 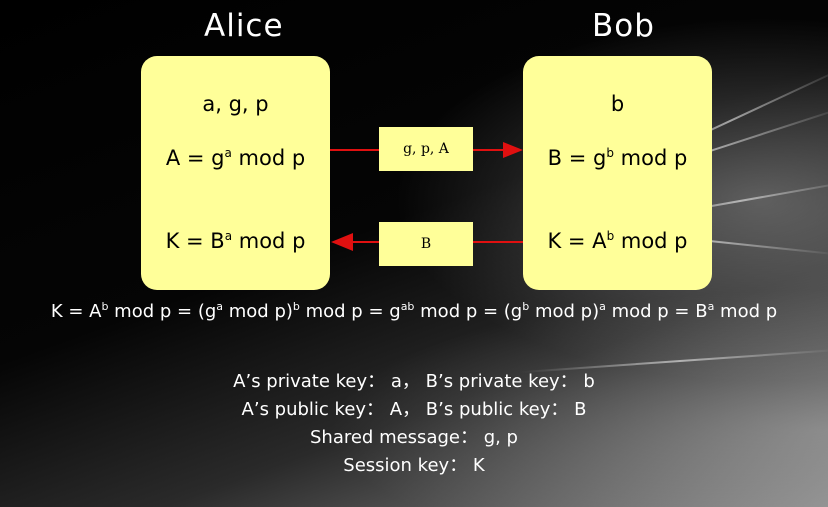 I want to click on session-key-text: Session key： K, so click(x=414, y=465).